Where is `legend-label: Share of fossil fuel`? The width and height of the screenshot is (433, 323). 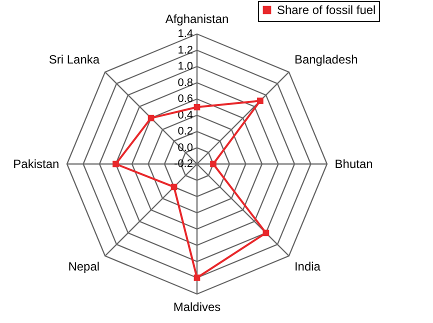
legend-label: Share of fossil fuel is located at coordinates (326, 10).